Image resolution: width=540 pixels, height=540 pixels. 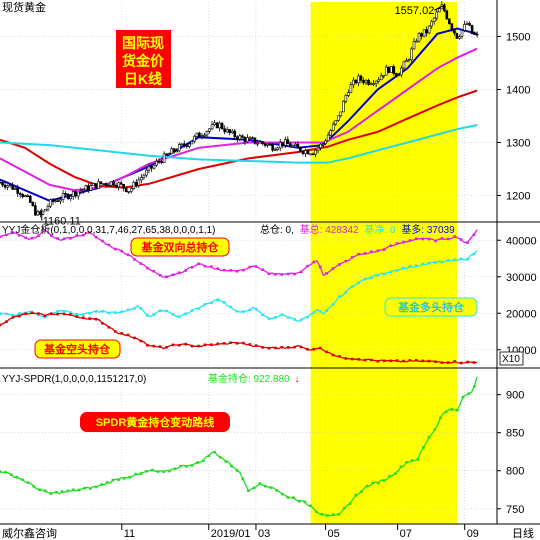 I want to click on price-axis: 1200 1300 1400 1500, so click(x=513, y=116).